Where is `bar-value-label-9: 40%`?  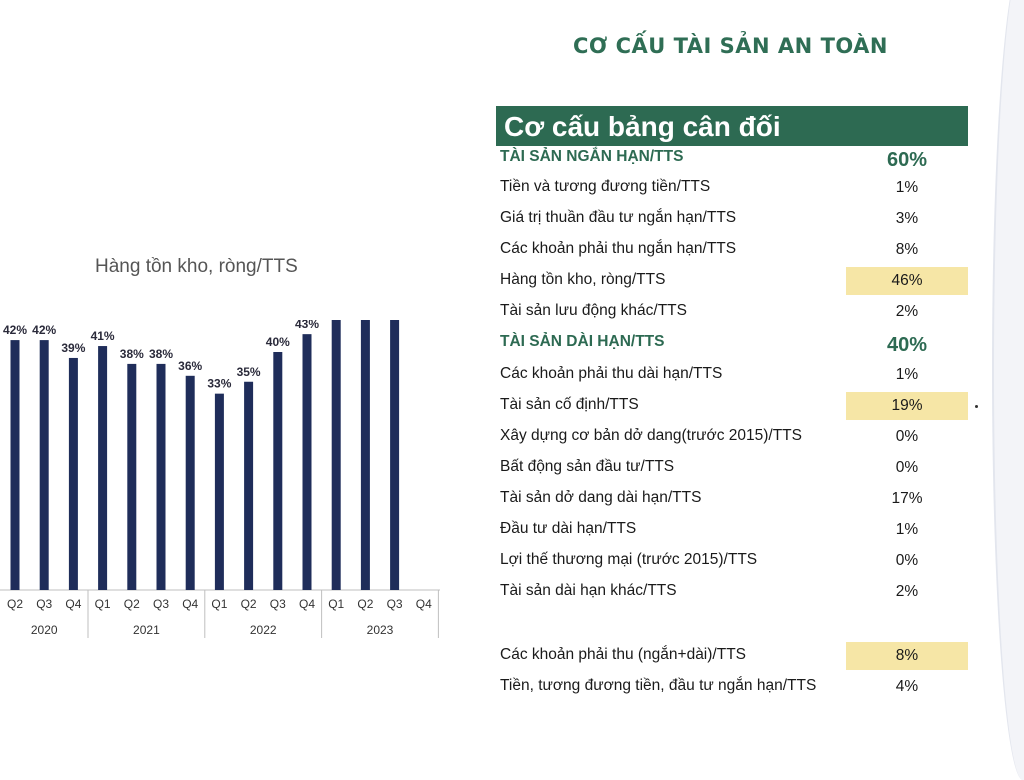
bar-value-label-9: 40% is located at coordinates (278, 342).